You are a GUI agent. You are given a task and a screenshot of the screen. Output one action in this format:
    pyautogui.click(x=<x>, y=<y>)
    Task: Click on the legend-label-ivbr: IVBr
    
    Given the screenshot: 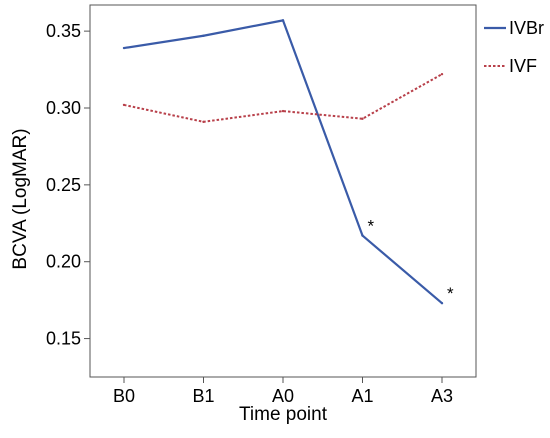 What is the action you would take?
    pyautogui.click(x=526, y=28)
    